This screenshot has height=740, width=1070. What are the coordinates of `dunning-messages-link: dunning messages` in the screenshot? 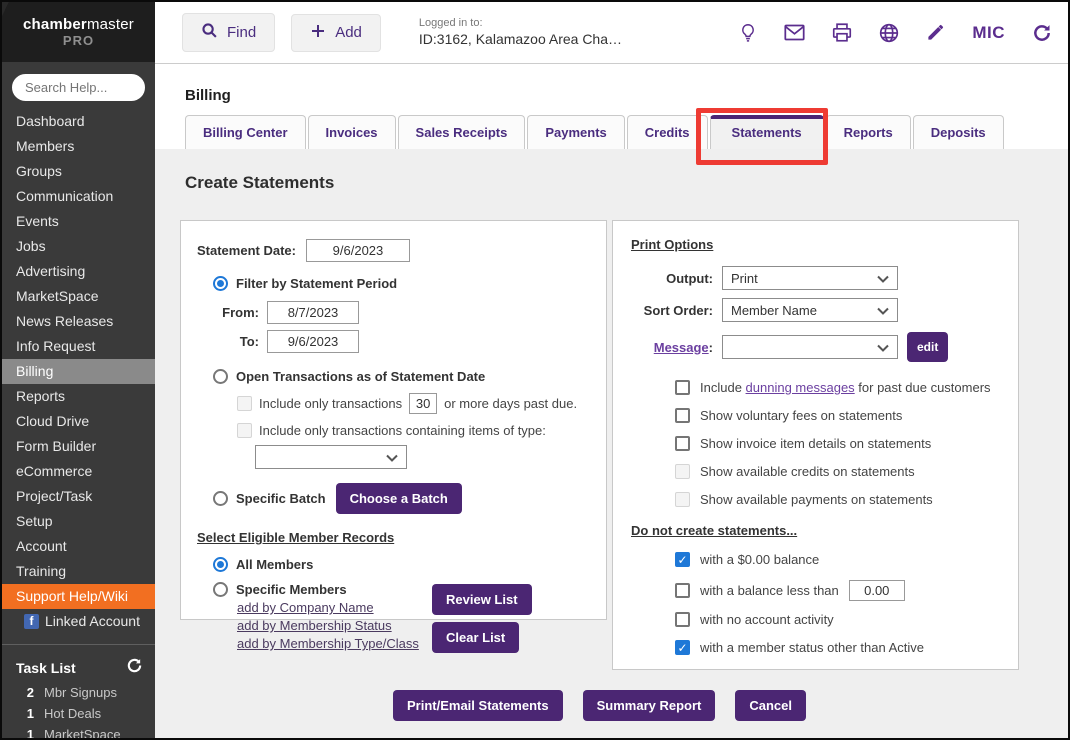 It's located at (800, 387).